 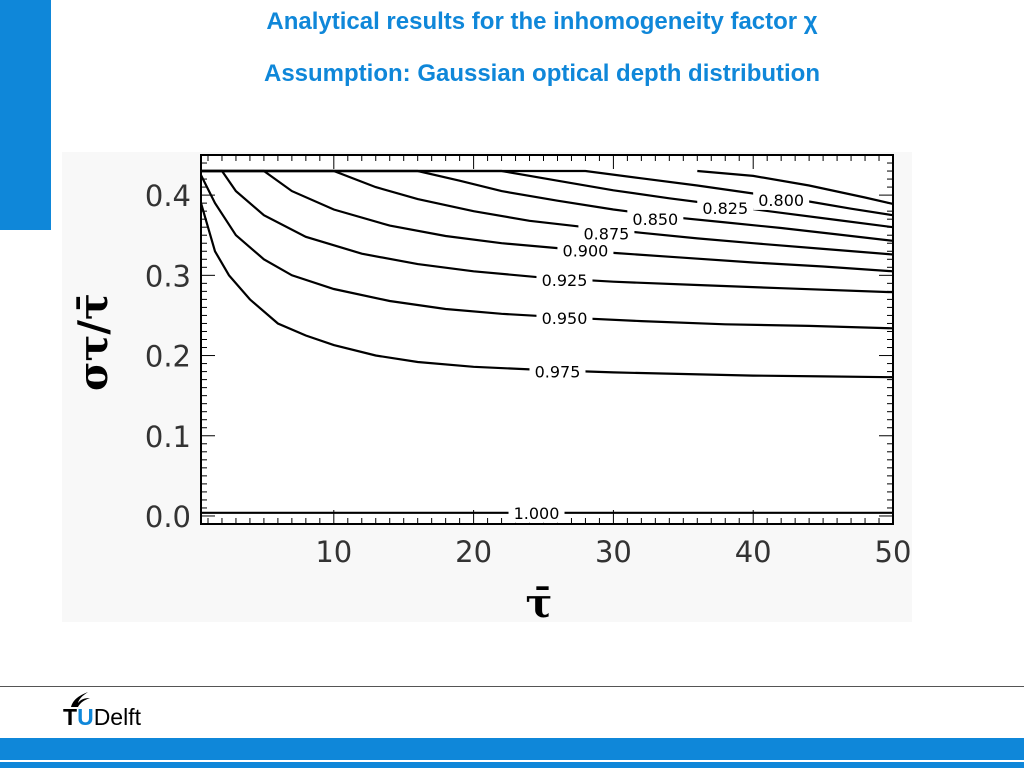 I want to click on logo-wordmark: TUDelft, so click(x=102, y=717).